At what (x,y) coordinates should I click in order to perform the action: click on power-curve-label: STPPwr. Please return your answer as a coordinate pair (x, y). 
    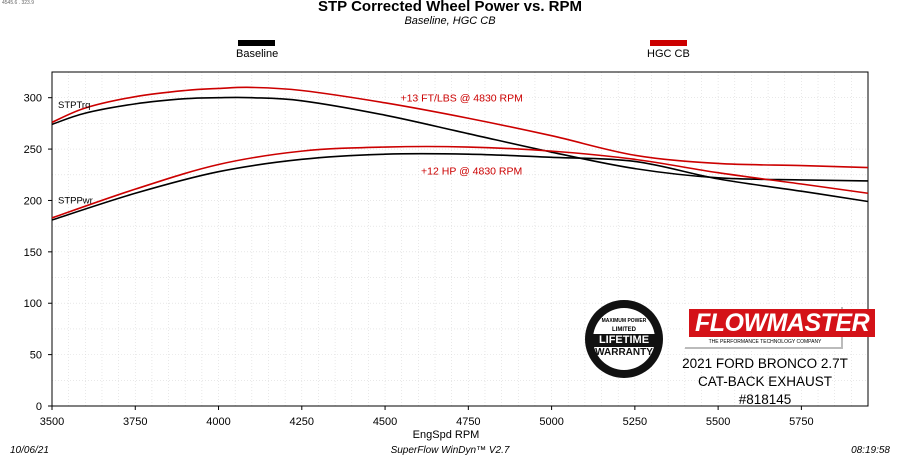
    Looking at the image, I should click on (75, 200).